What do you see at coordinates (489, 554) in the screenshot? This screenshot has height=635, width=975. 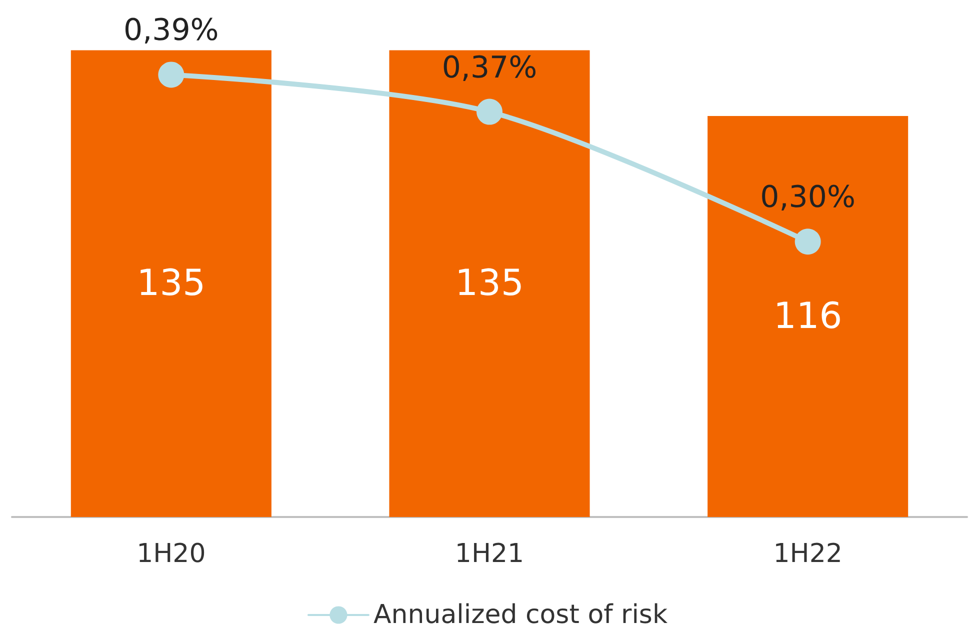 I see `x-tick-label: 1H21` at bounding box center [489, 554].